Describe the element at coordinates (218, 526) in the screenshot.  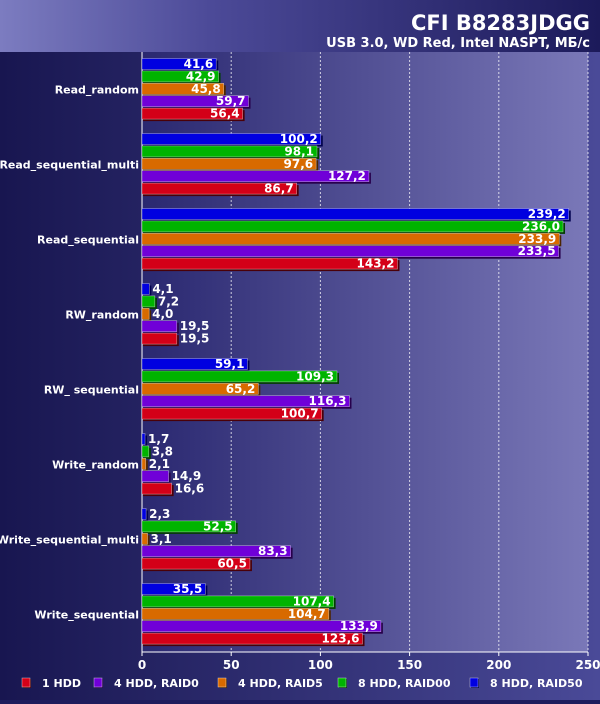
I see `value-label: 52,5` at that location.